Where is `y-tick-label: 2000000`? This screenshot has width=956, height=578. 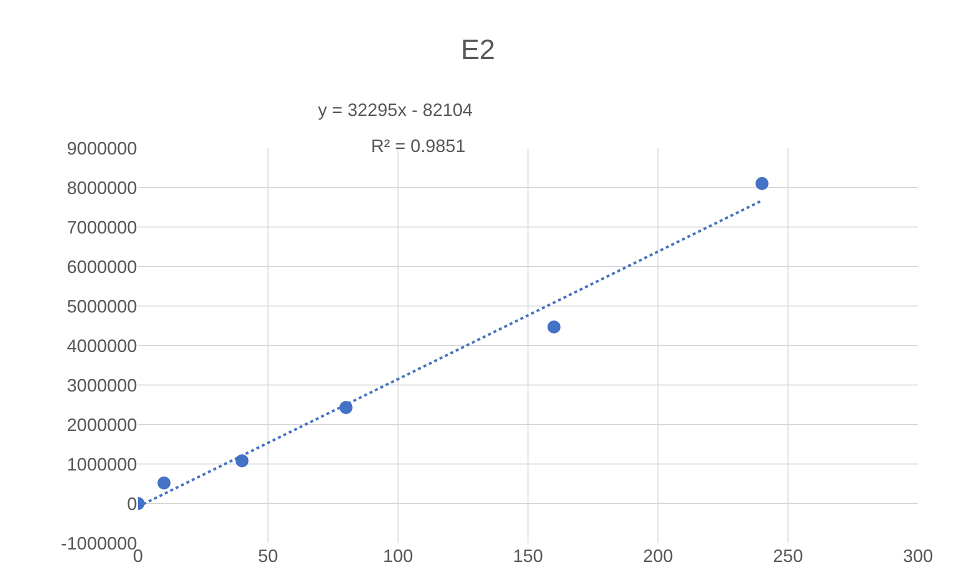 y-tick-label: 2000000 is located at coordinates (101, 424).